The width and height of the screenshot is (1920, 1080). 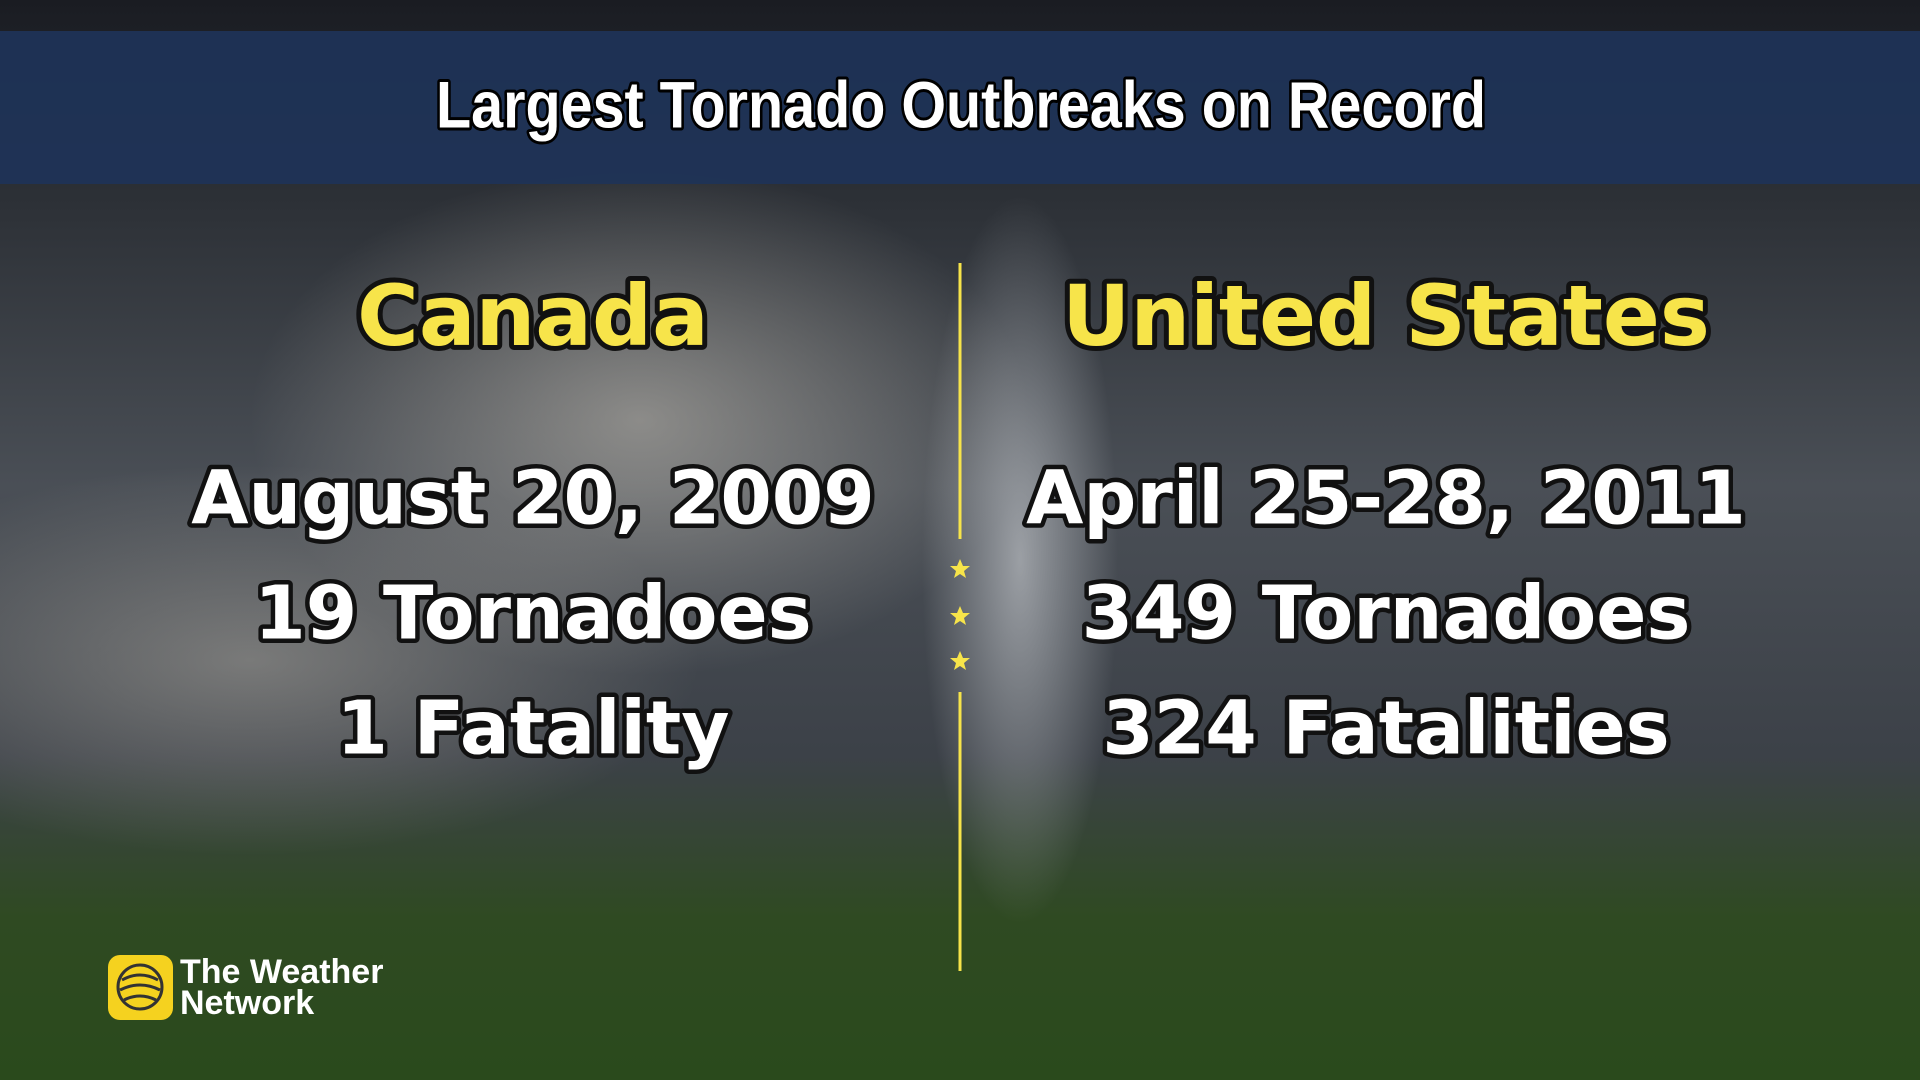 What do you see at coordinates (1385, 729) in the screenshot?
I see `fatality-count: 324 Fatalities` at bounding box center [1385, 729].